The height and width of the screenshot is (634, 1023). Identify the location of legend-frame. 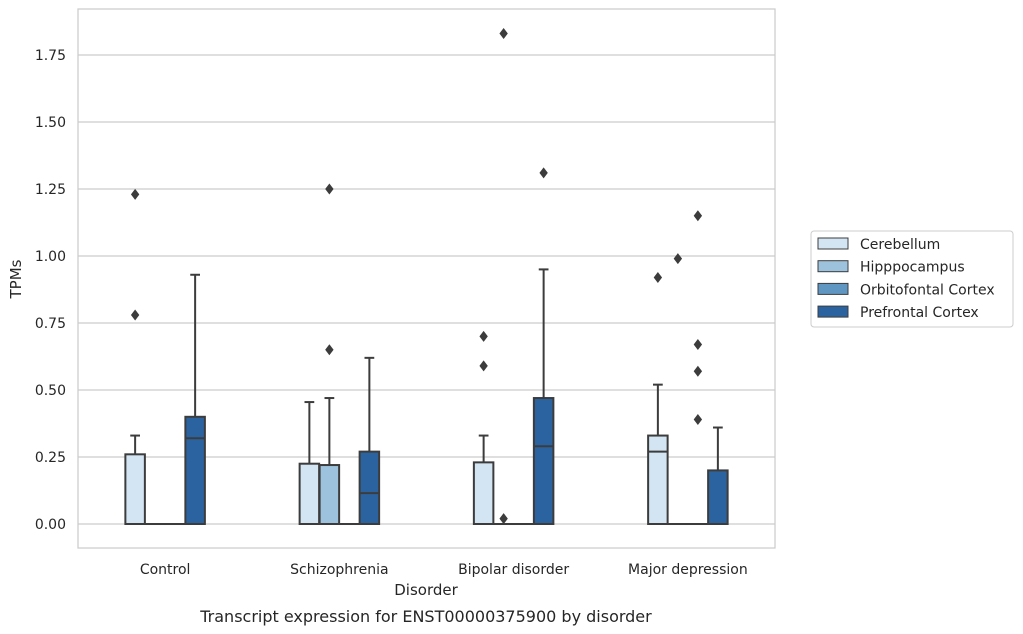
(912, 279).